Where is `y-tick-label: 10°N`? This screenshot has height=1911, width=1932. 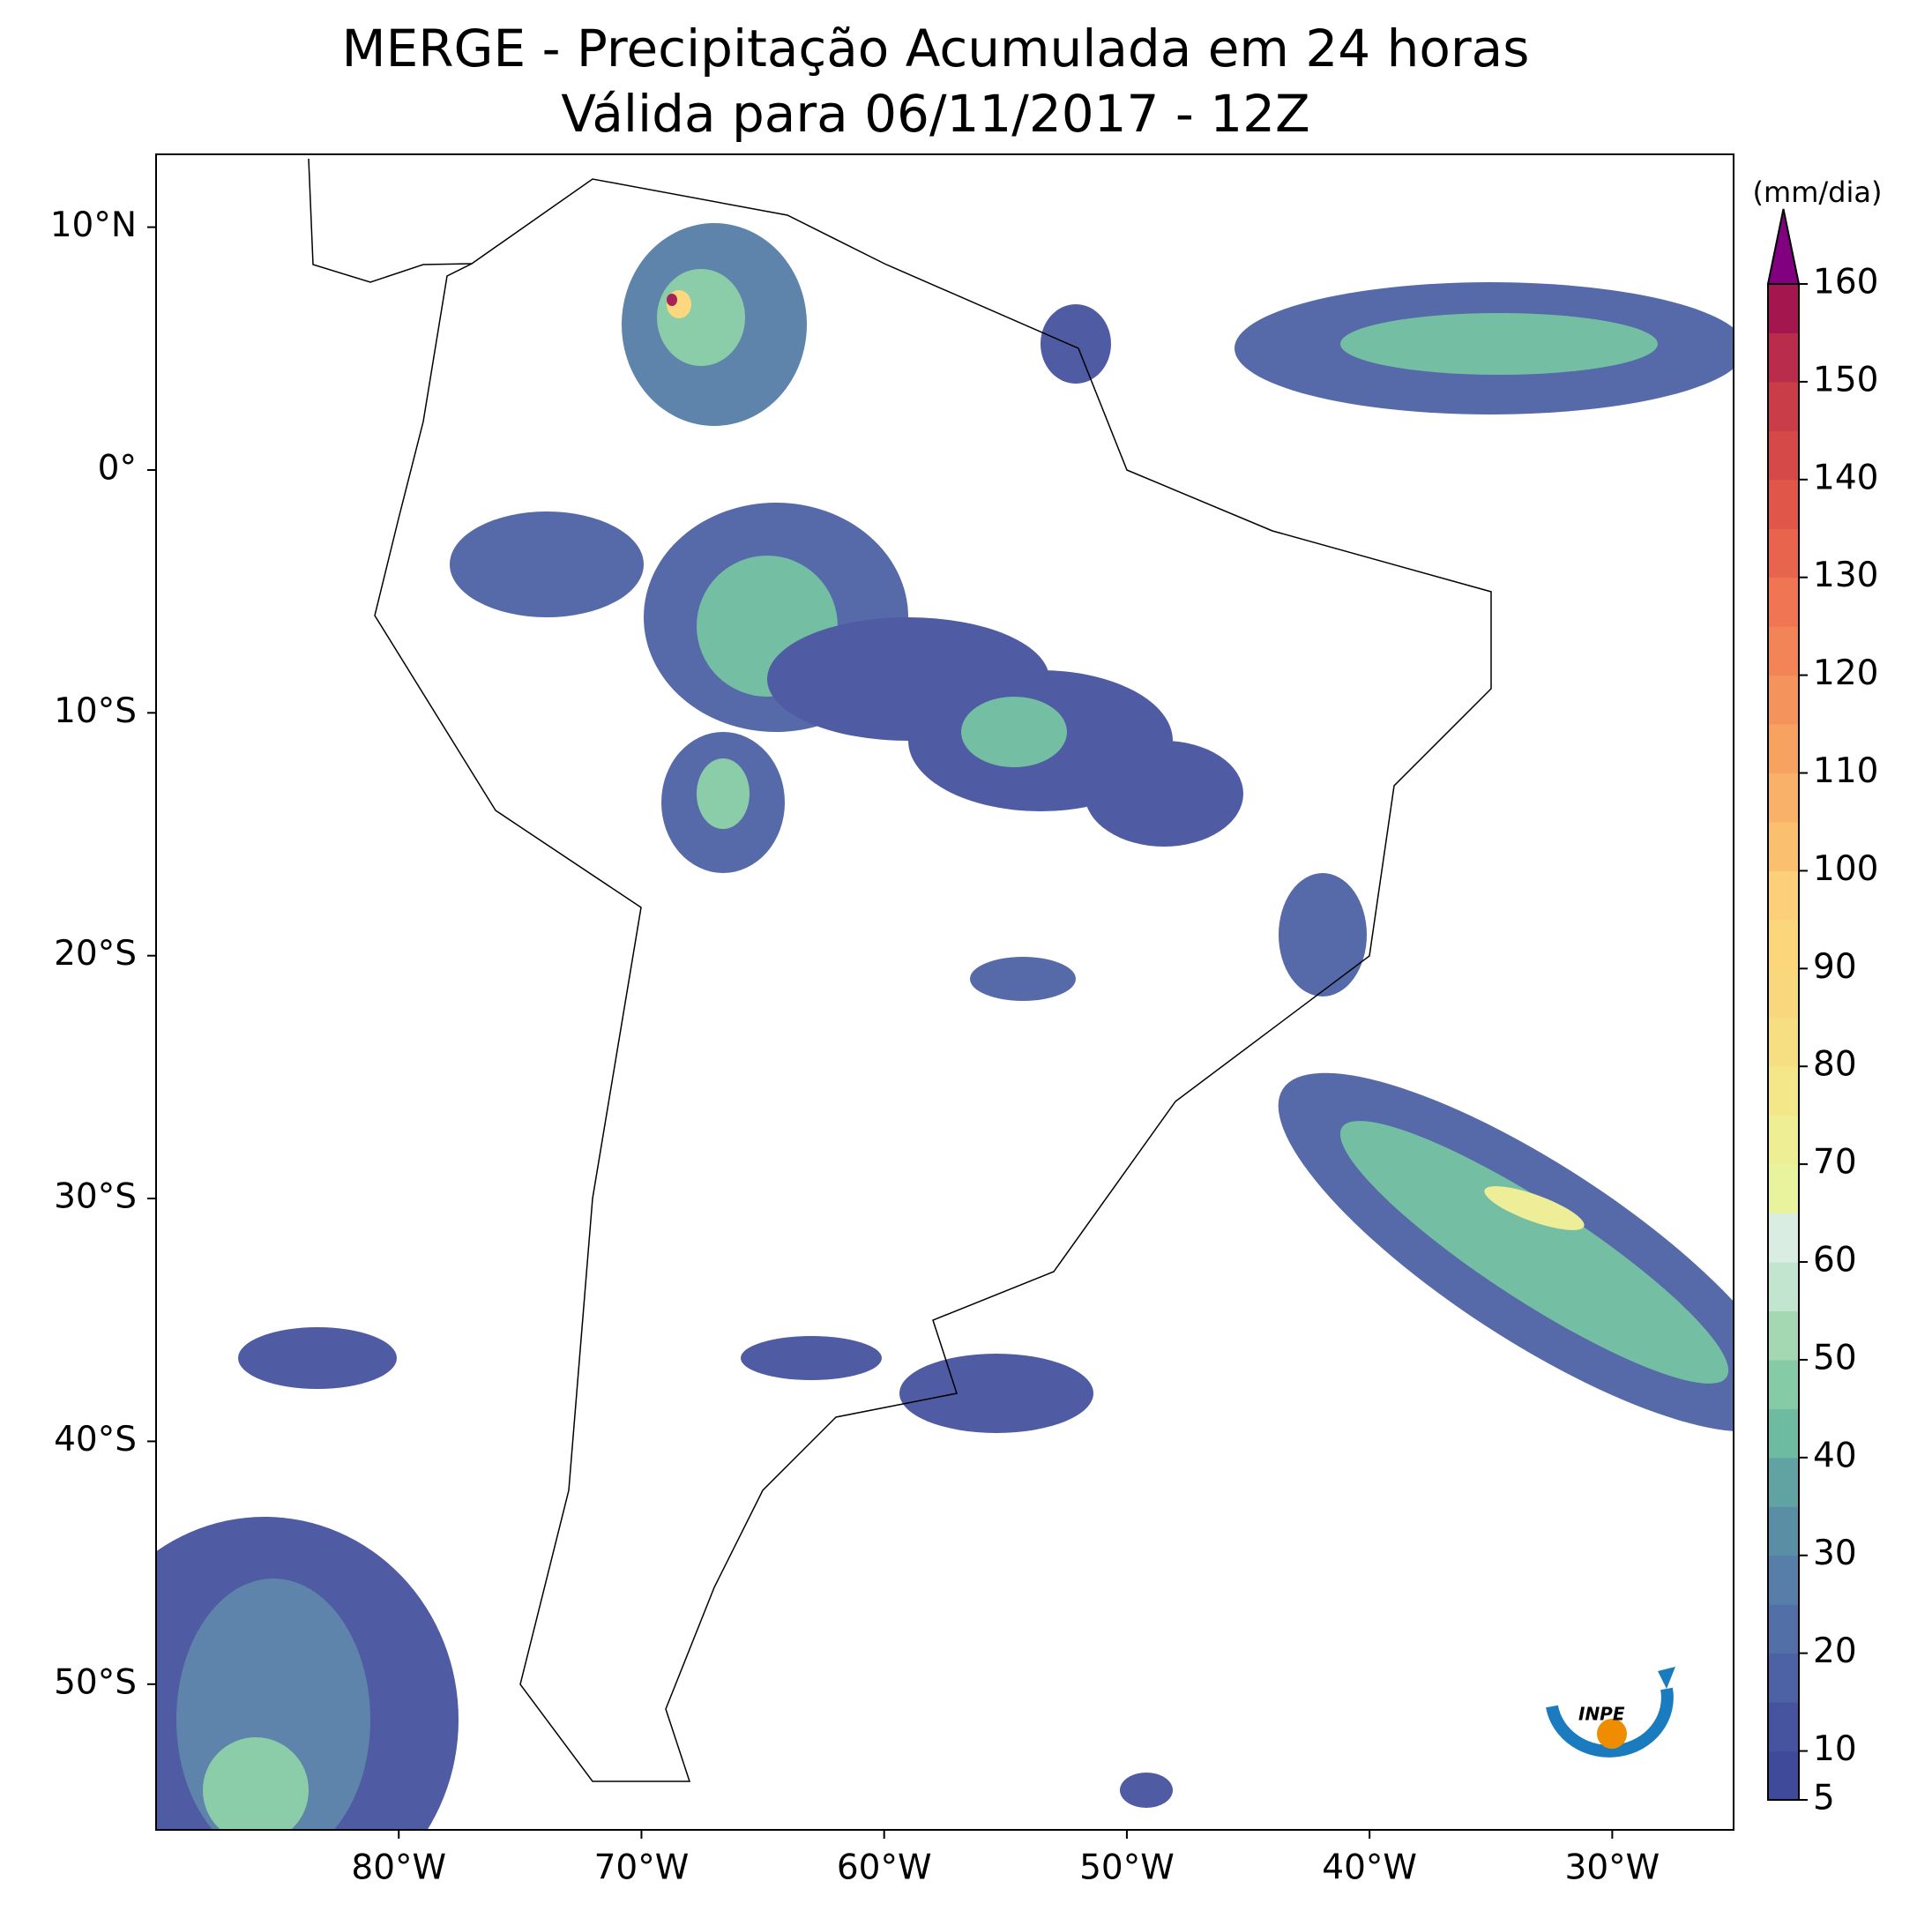 y-tick-label: 10°N is located at coordinates (93, 225).